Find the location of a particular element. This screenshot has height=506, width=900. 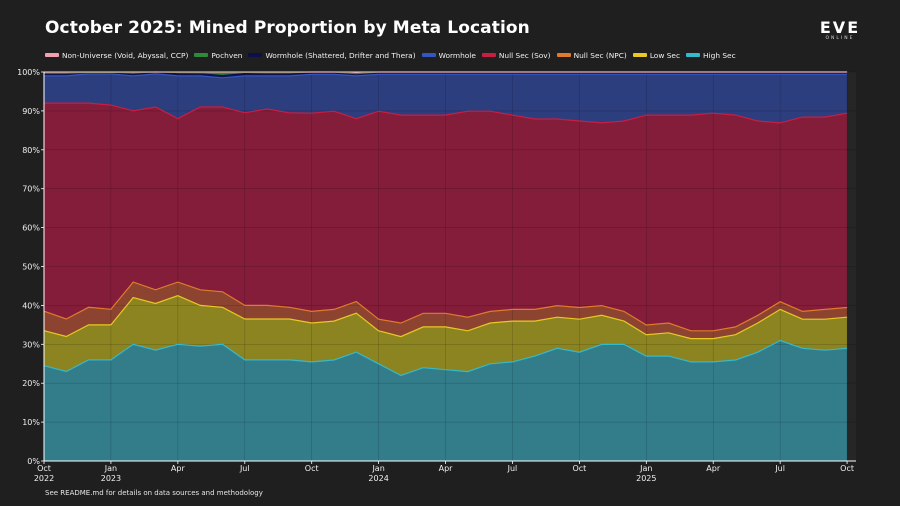

y-tick-label: 50% is located at coordinates (31, 267).